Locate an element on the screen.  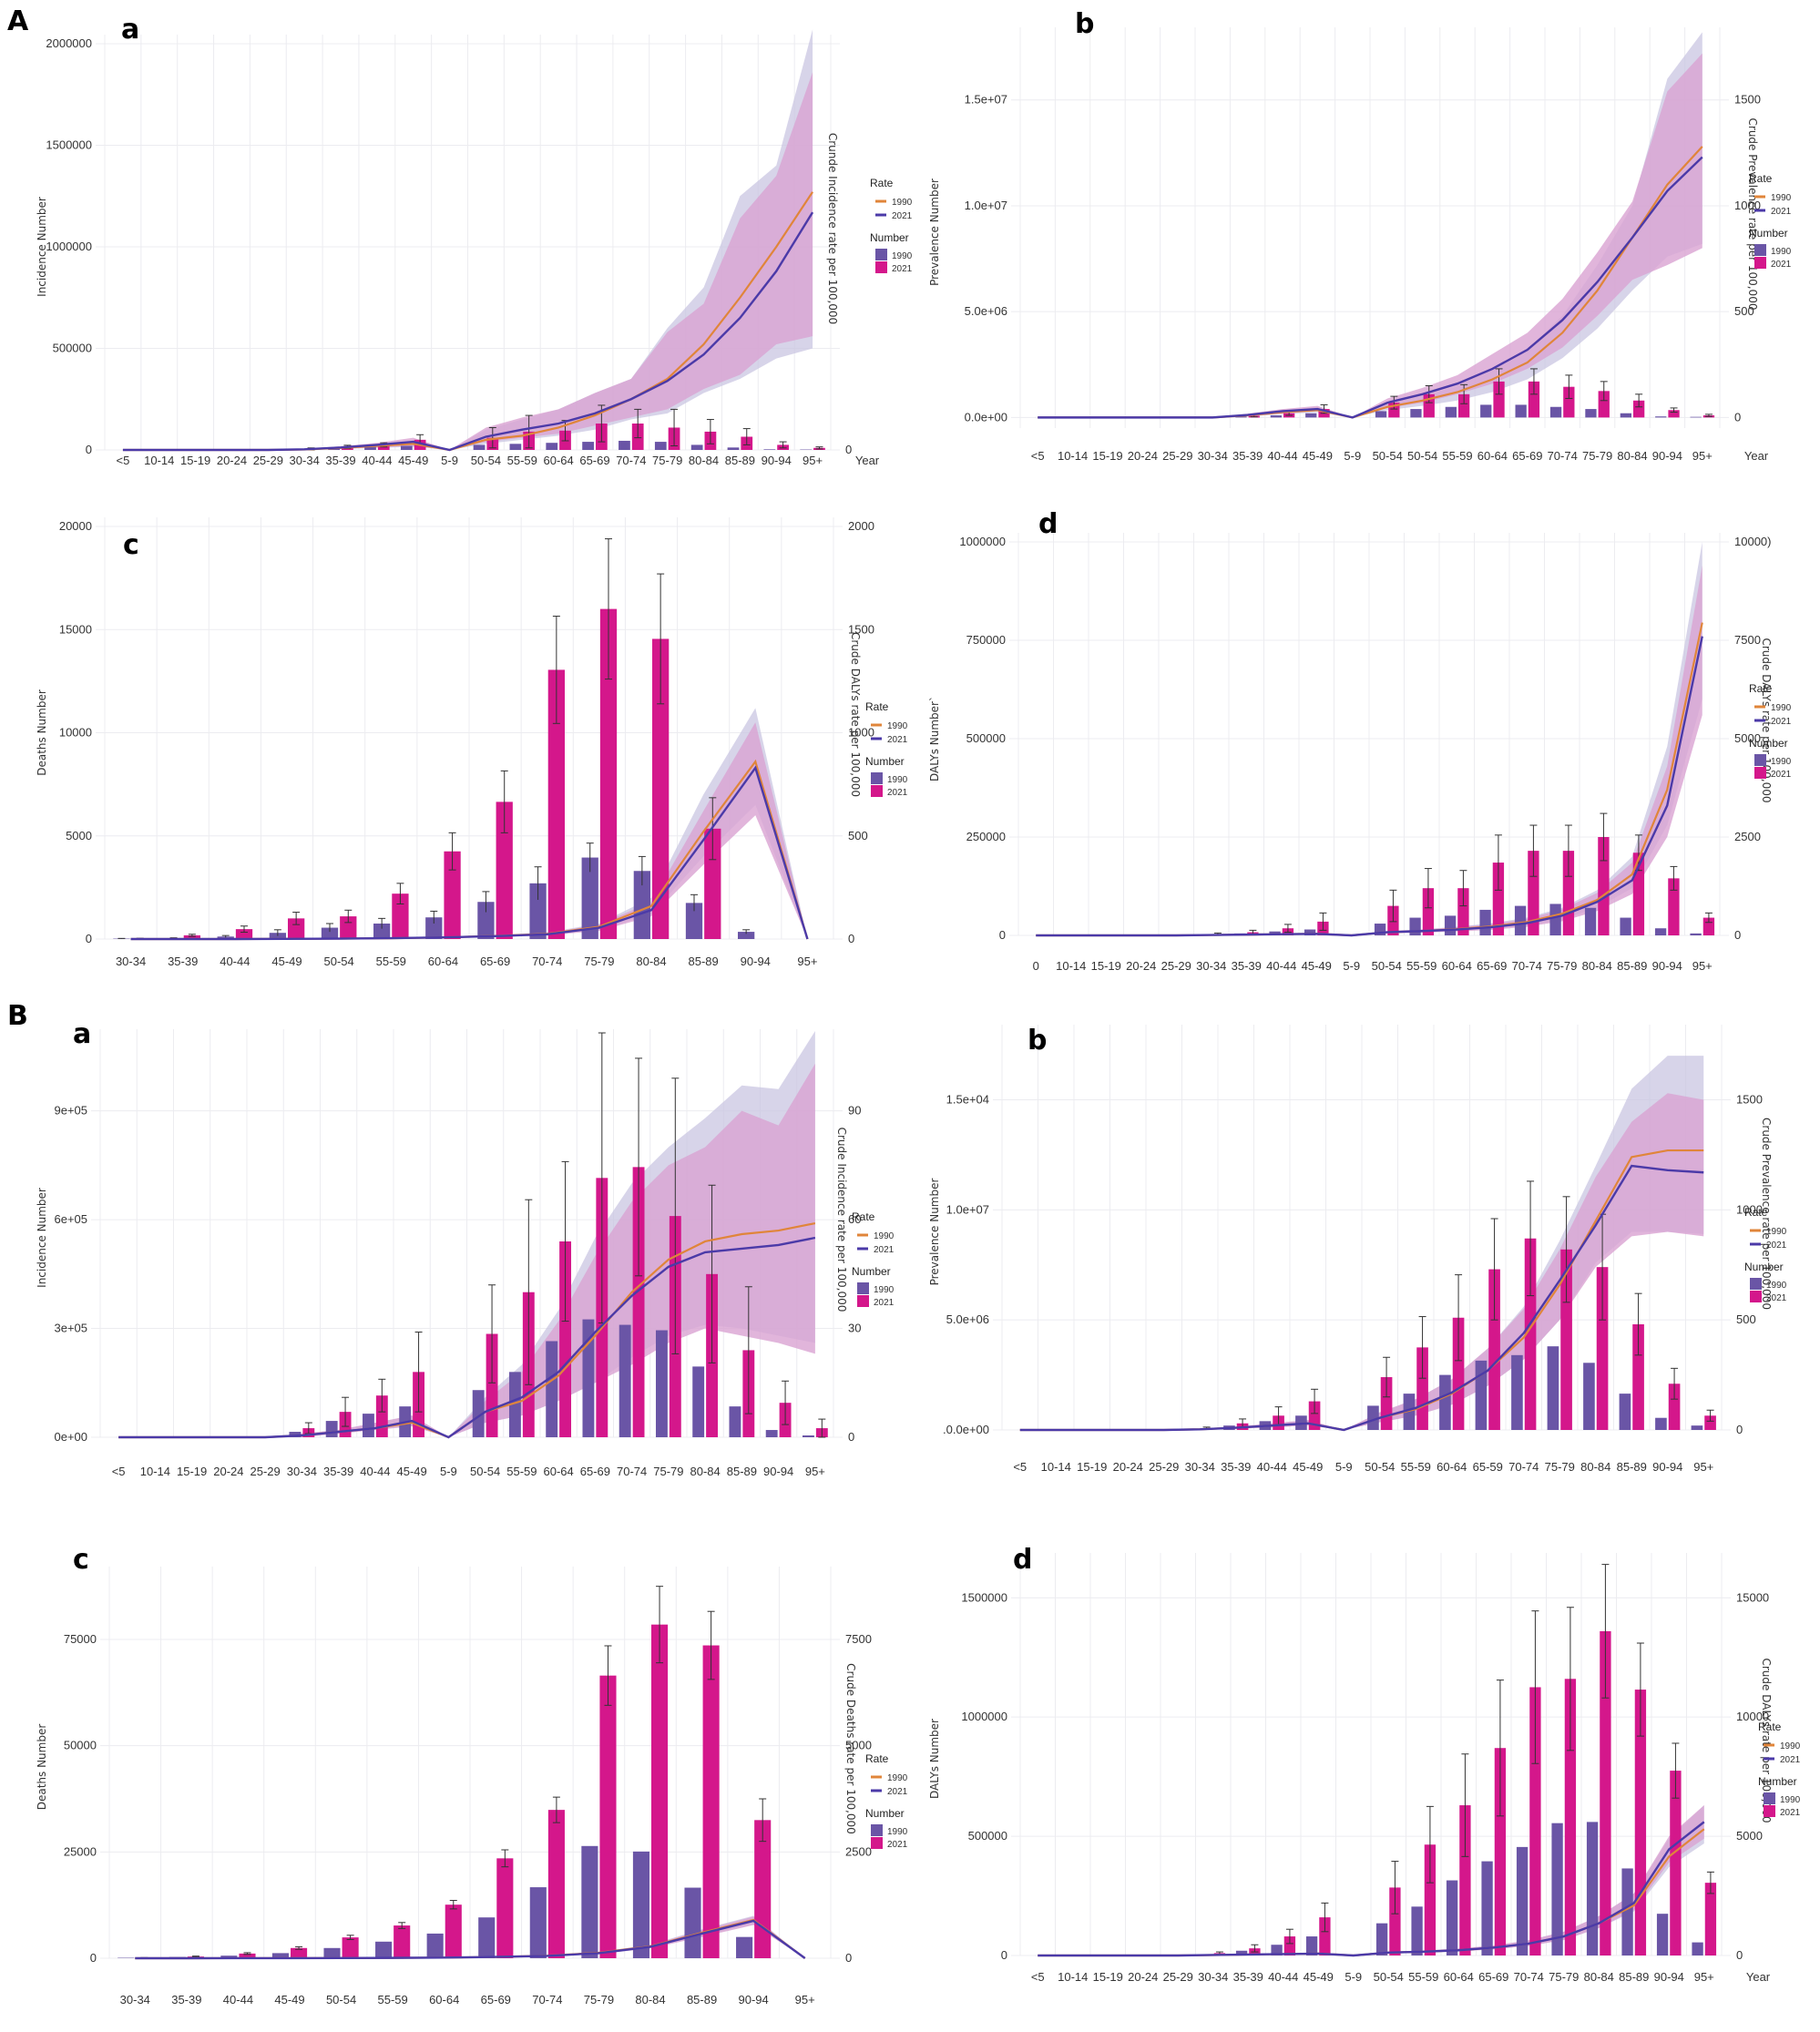
y-axis-title: Prevalence Number is located at coordinates (935, 1232).